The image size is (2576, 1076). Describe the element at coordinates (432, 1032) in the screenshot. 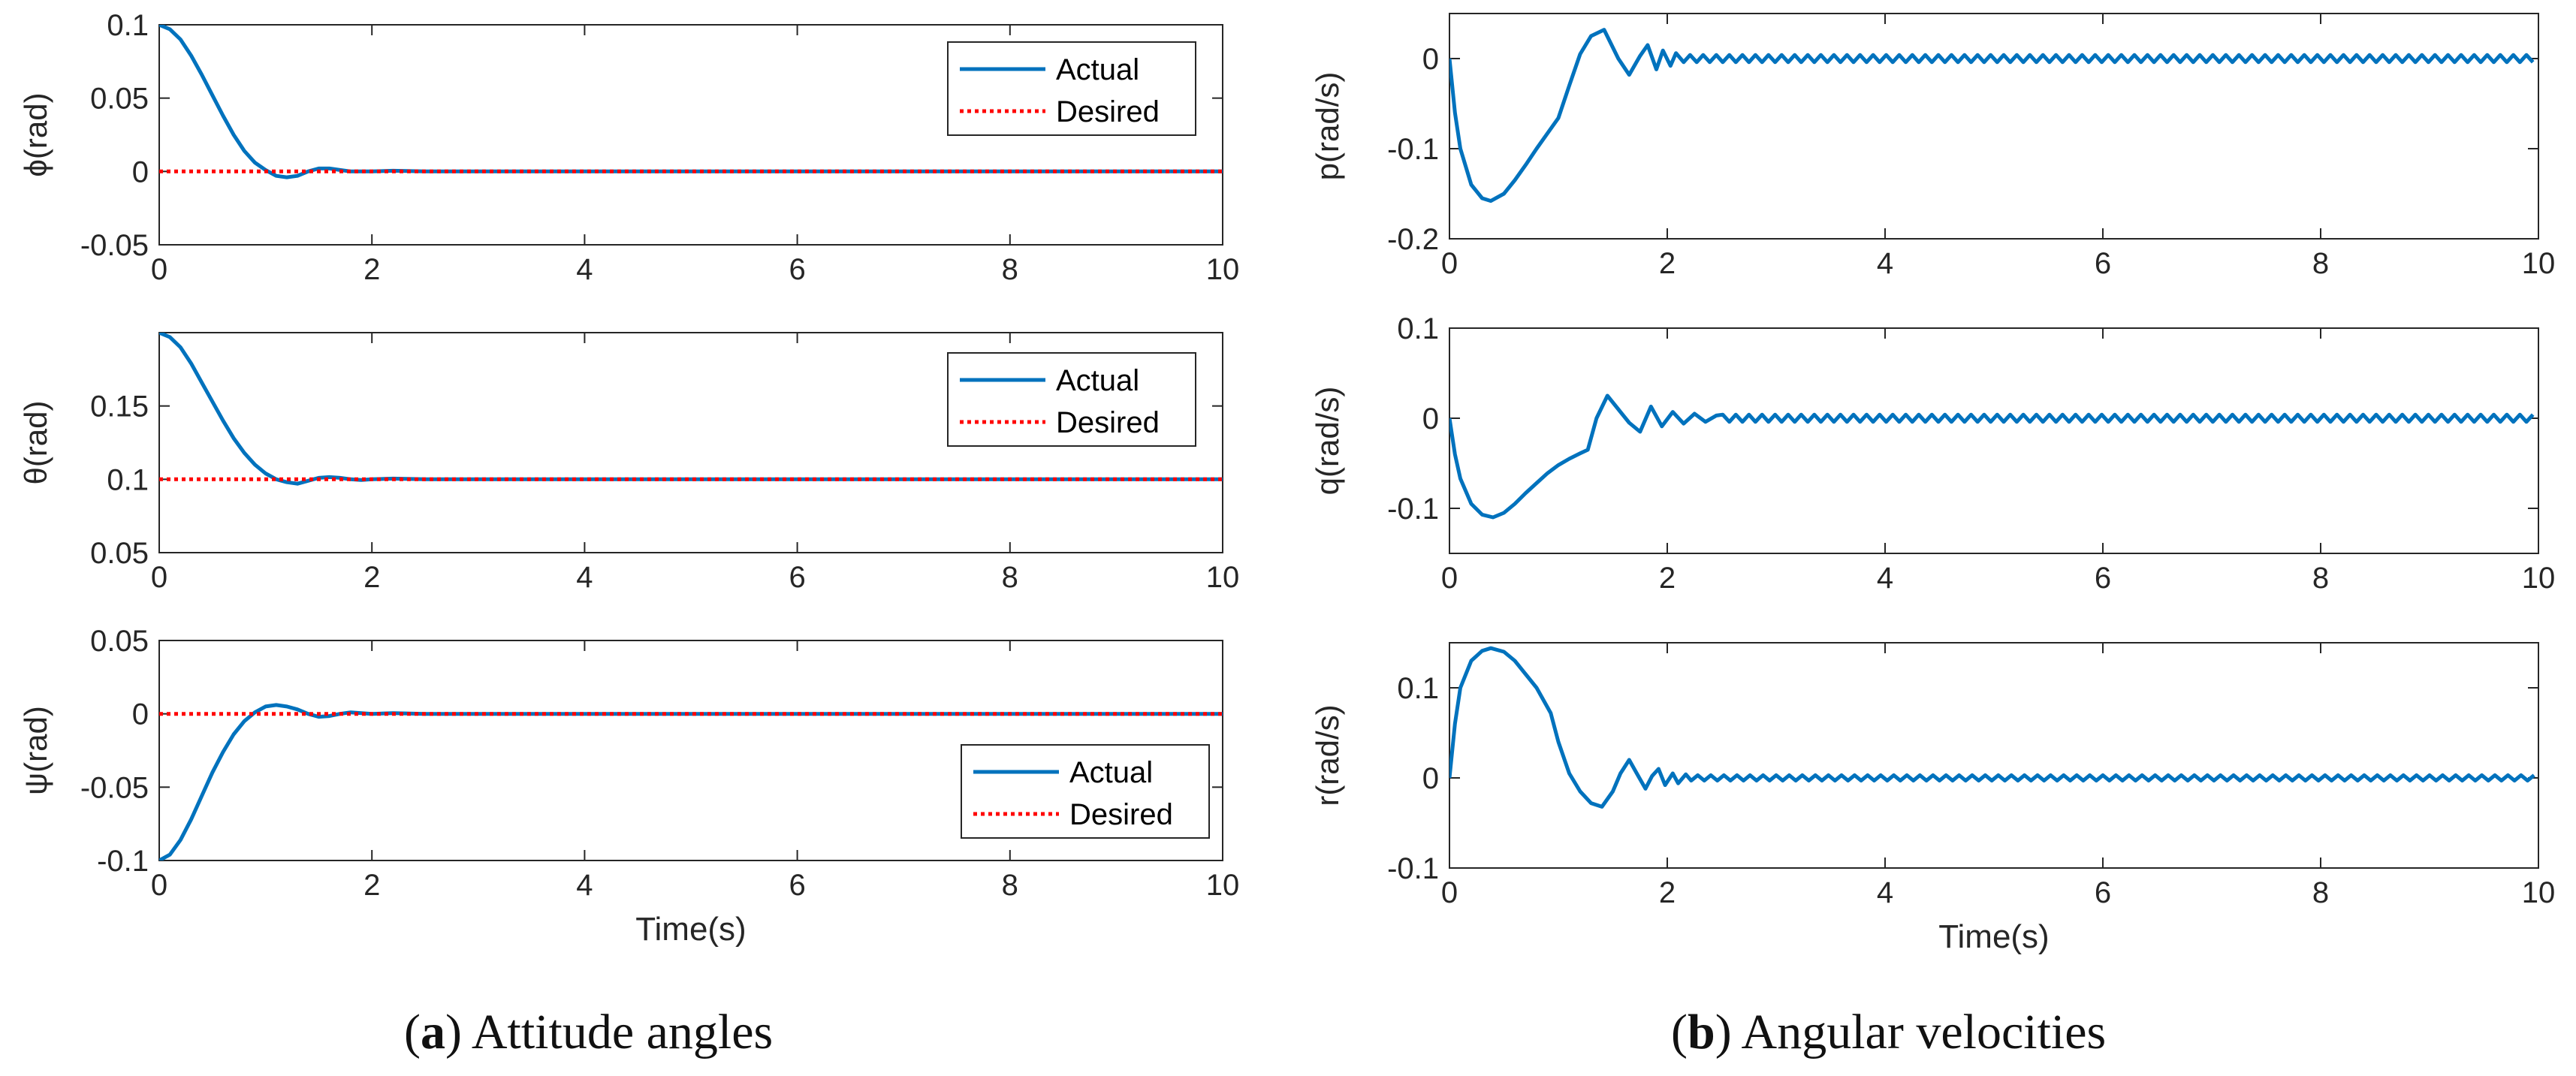

I see `caption-letter: a` at that location.